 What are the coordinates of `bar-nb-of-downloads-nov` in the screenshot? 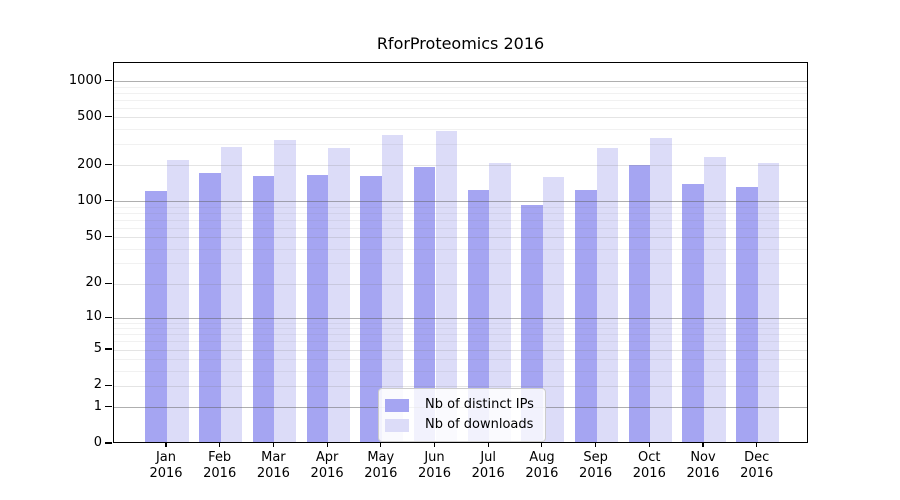 It's located at (715, 299).